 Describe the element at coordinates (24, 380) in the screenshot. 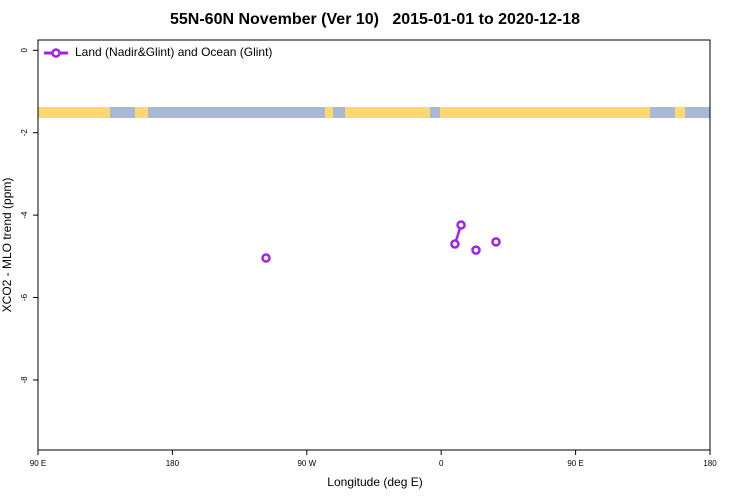

I see `y-tick-label: -8` at that location.